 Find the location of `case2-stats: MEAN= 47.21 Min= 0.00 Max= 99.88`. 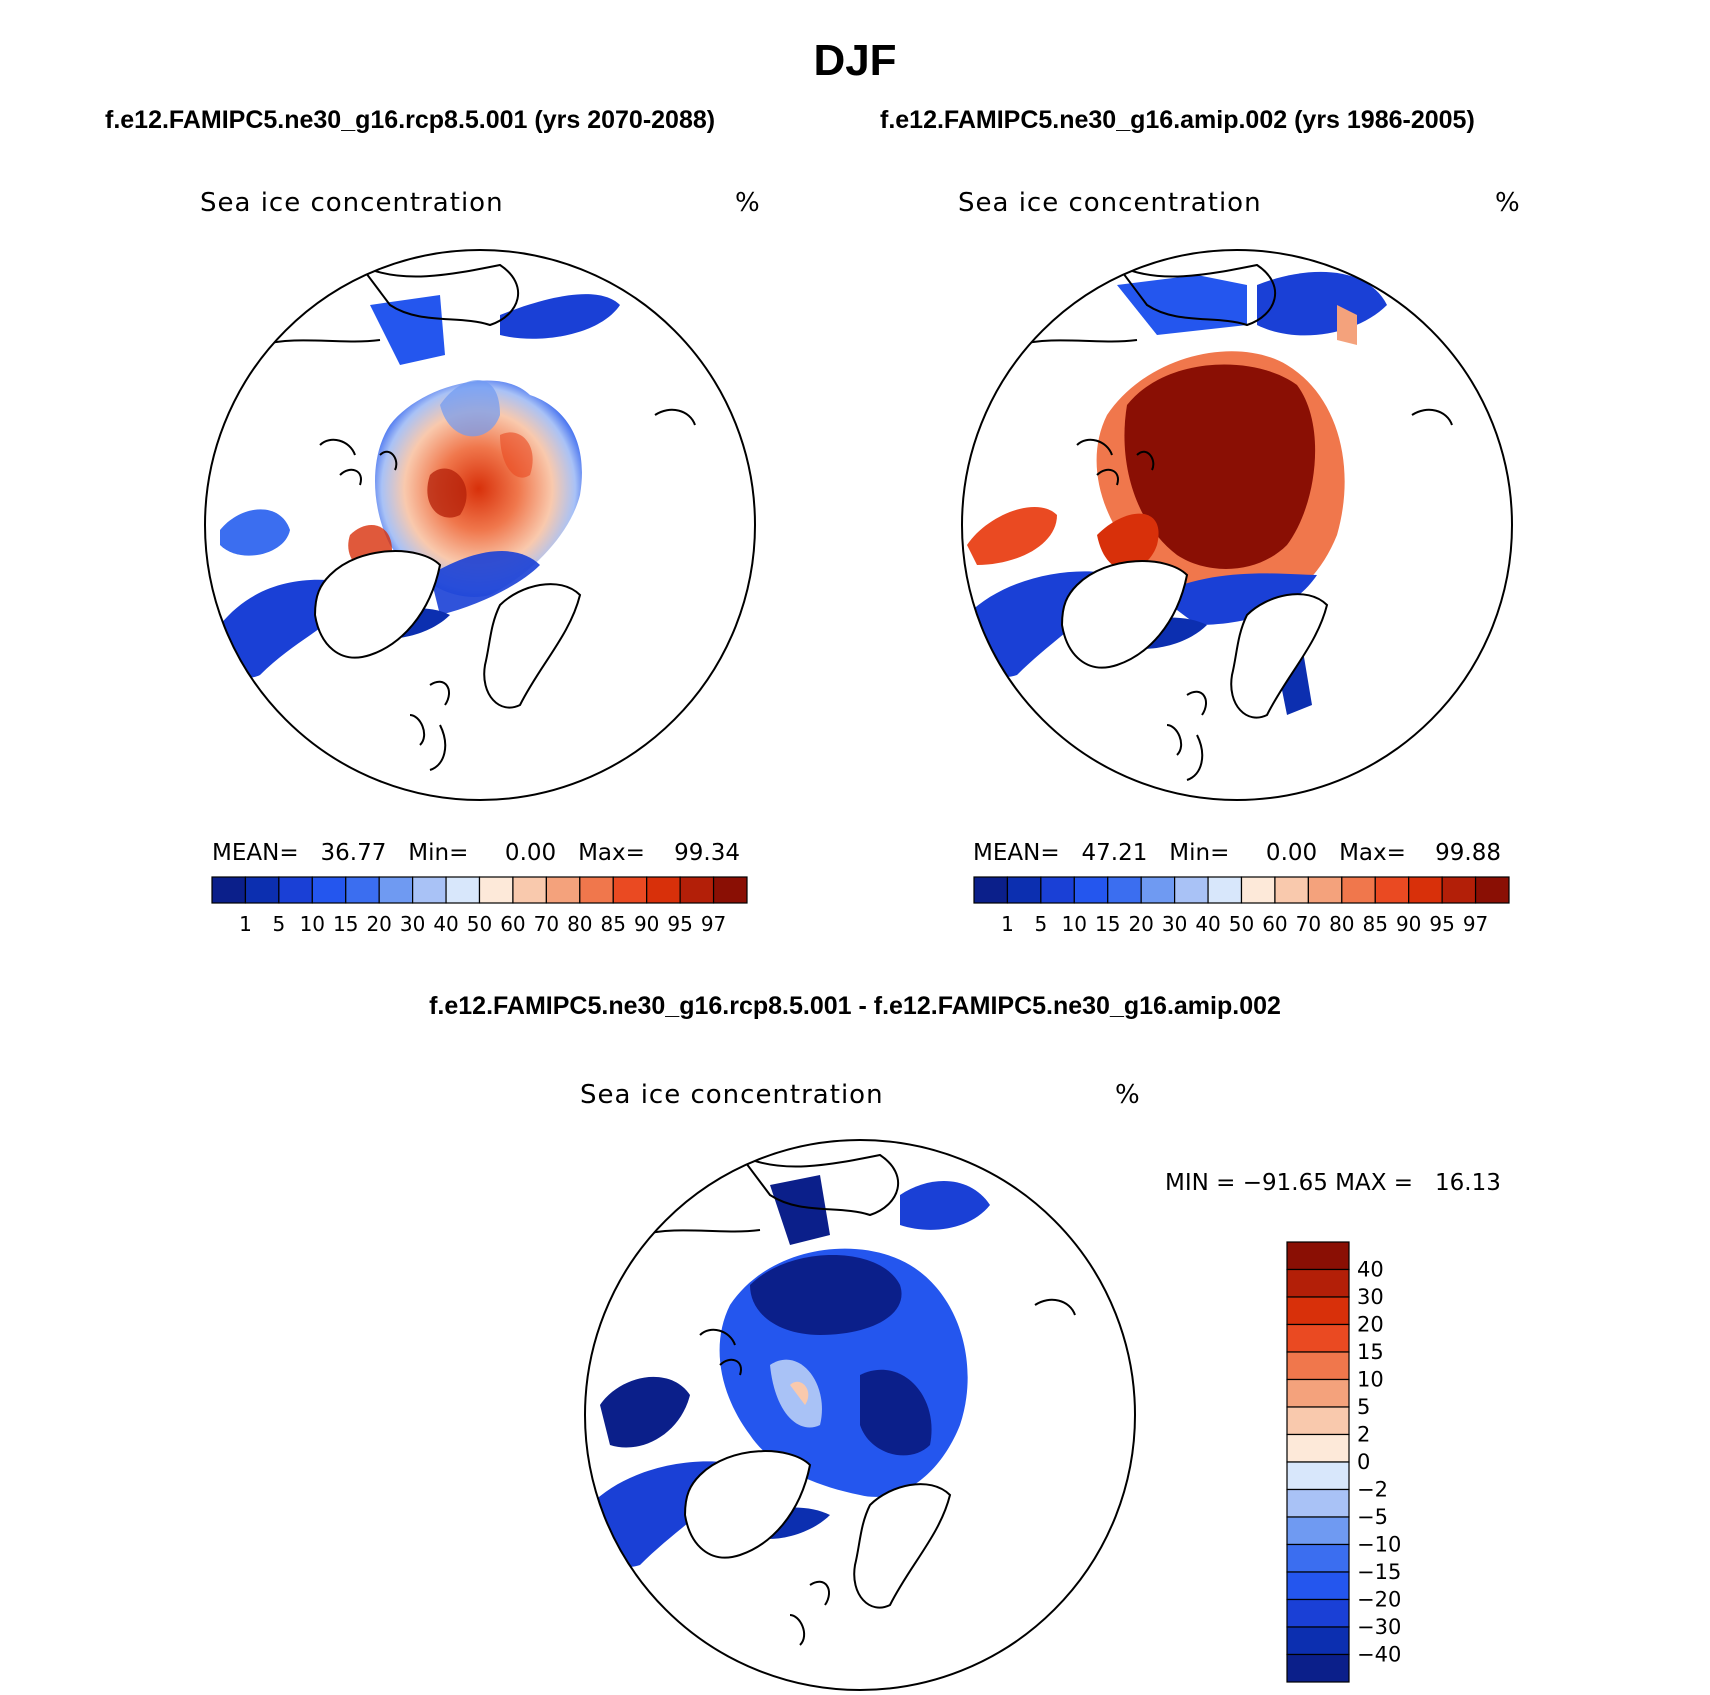

case2-stats: MEAN= 47.21 Min= 0.00 Max= 99.88 is located at coordinates (1237, 853).